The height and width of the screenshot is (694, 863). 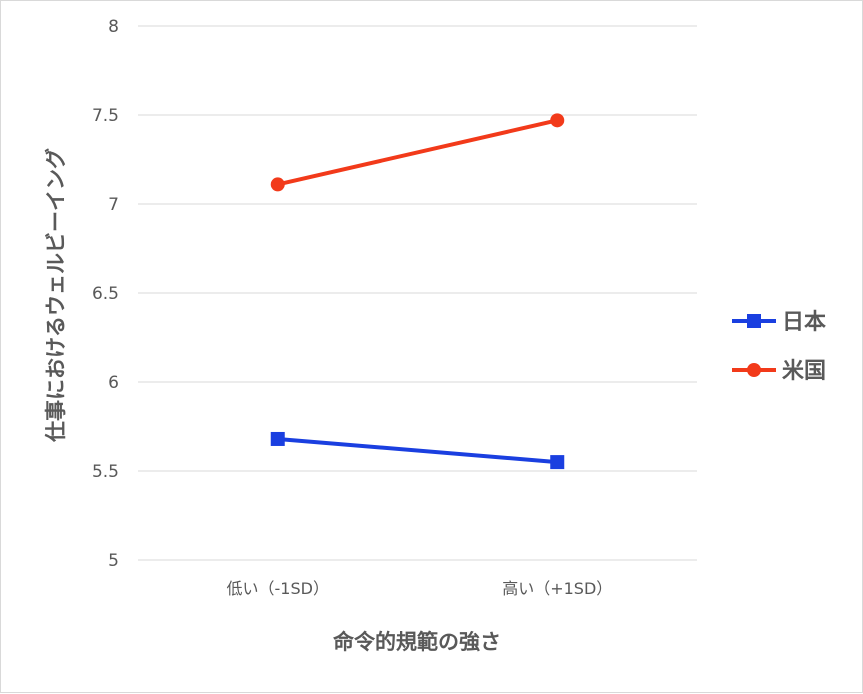 I want to click on y-tick-label: 6, so click(x=113, y=383).